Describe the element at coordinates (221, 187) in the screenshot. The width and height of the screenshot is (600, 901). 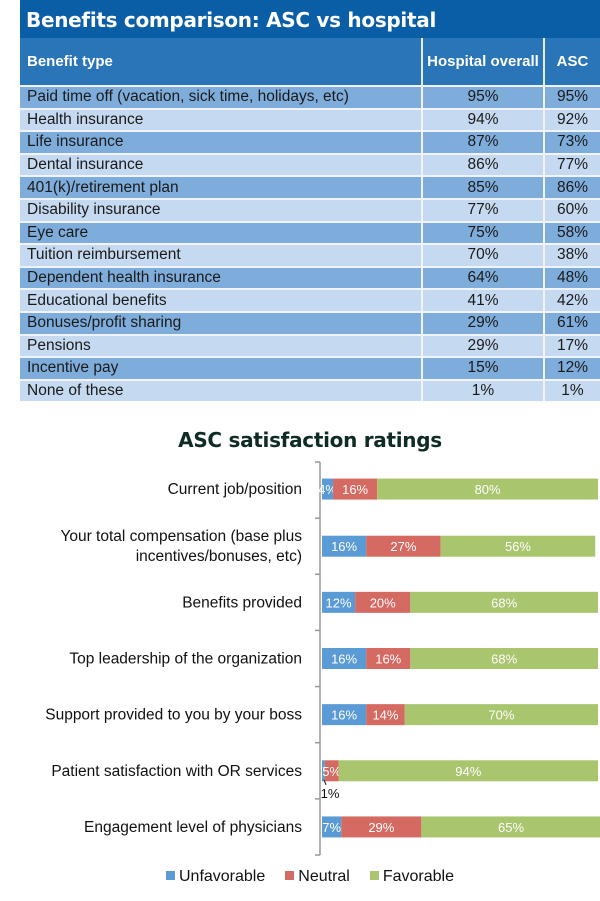
I see `cell-benefit-type: 401(k)/retirement plan` at that location.